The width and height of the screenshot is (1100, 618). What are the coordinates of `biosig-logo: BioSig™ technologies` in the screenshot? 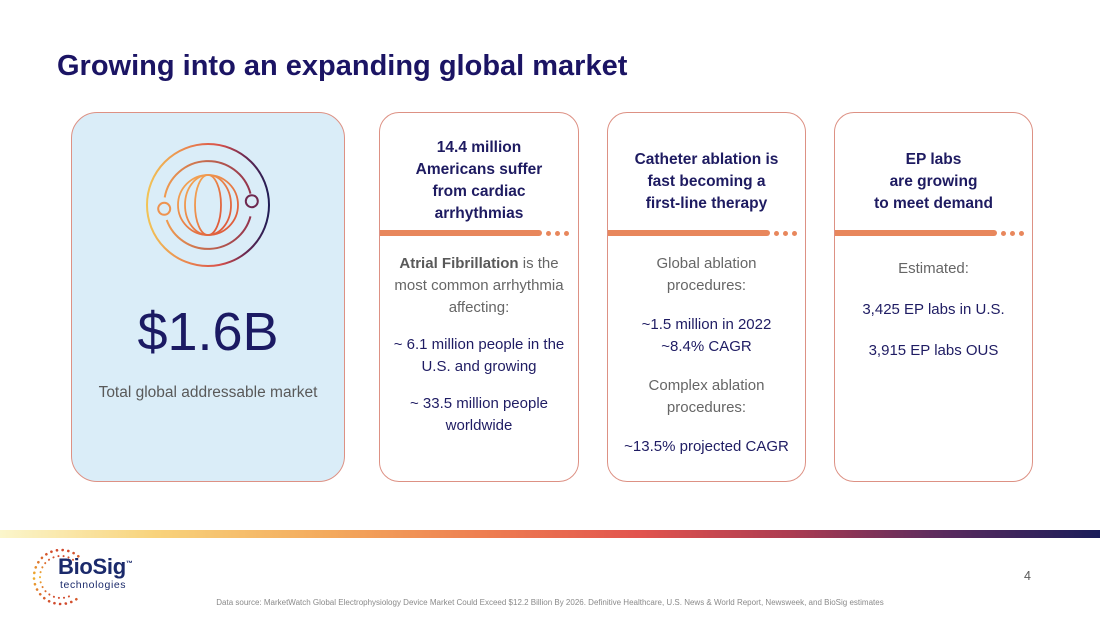 It's located at (105, 579).